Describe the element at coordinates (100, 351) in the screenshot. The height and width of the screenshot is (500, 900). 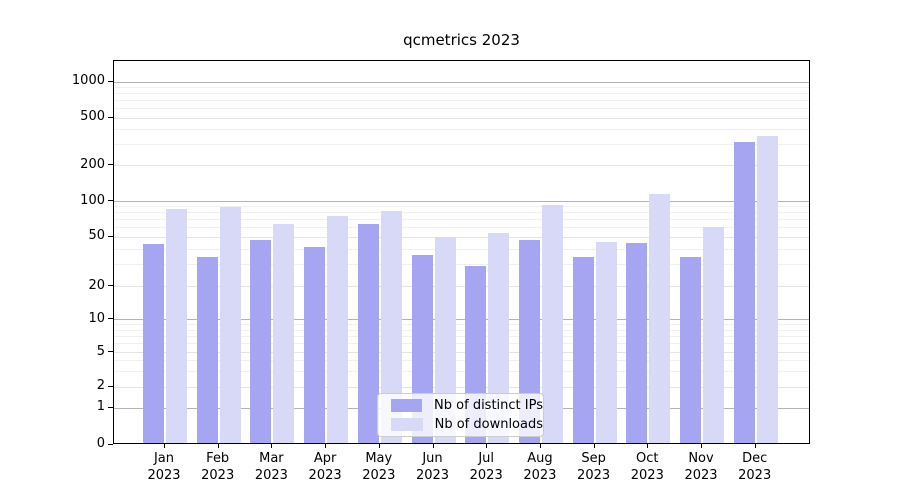
I see `y-tick-label: 5` at that location.